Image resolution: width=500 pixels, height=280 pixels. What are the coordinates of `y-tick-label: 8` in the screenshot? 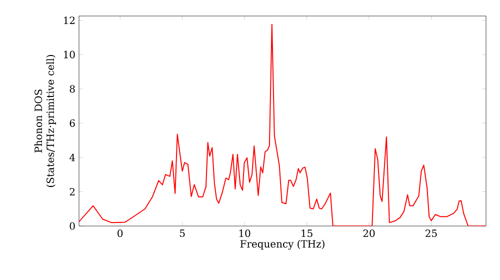 It's located at (72, 89).